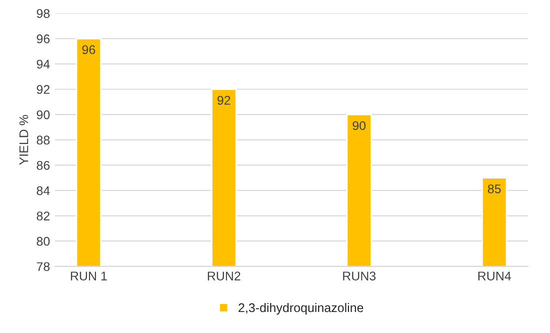 Image resolution: width=550 pixels, height=333 pixels. Describe the element at coordinates (359, 125) in the screenshot. I see `data-label: 90` at that location.